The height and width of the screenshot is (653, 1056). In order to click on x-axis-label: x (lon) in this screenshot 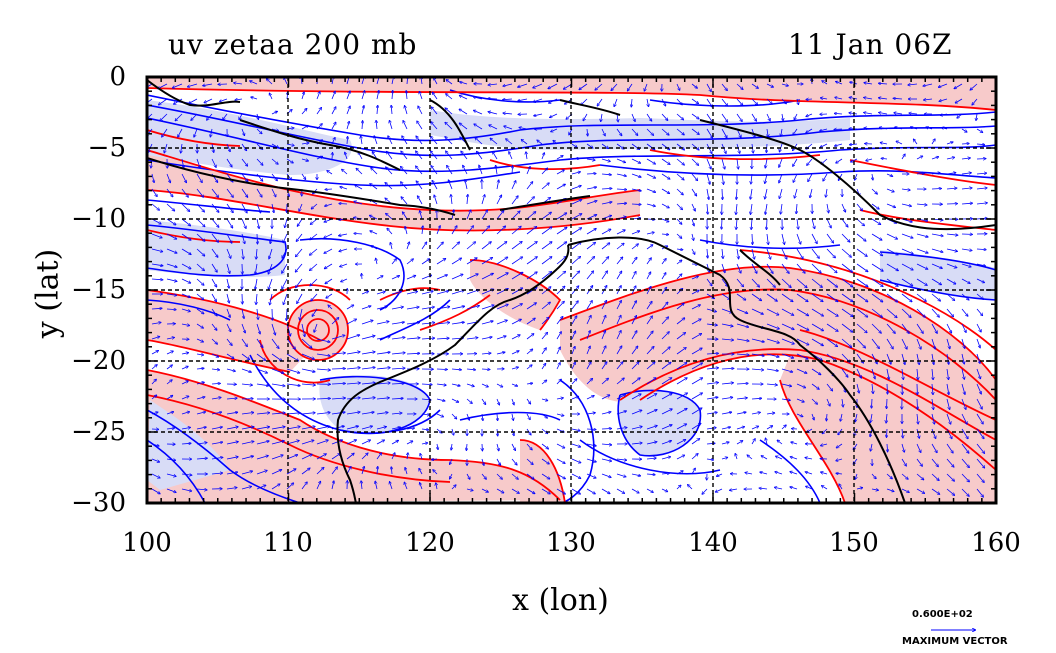, I will do `click(560, 600)`.